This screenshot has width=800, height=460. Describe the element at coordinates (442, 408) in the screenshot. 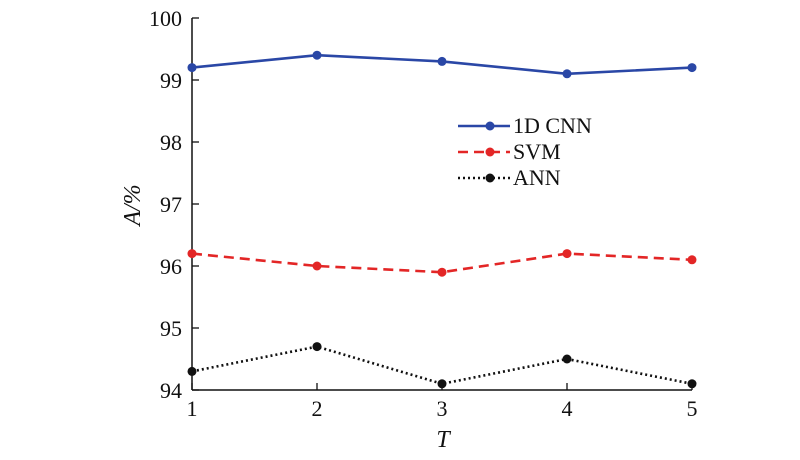

I see `x-tick-label: 3` at that location.